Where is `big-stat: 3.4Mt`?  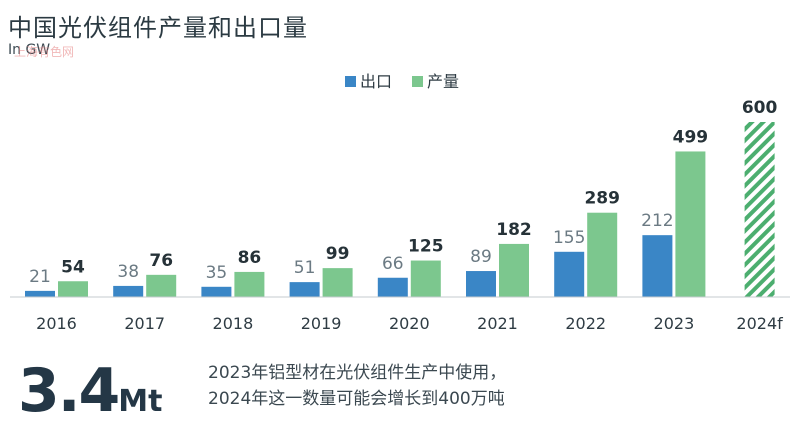 big-stat: 3.4Mt is located at coordinates (90, 391).